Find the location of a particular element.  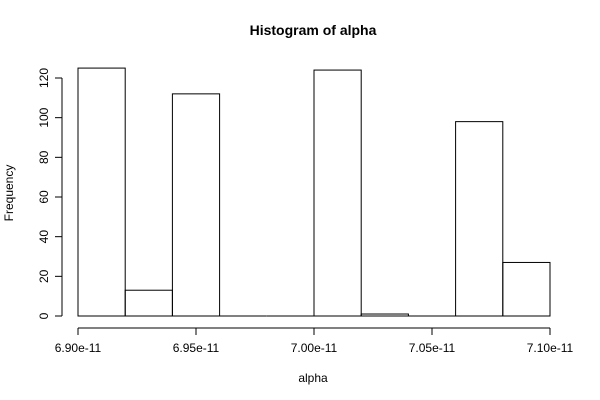

x-tick-label-3: 7.05e-11 is located at coordinates (432, 348).